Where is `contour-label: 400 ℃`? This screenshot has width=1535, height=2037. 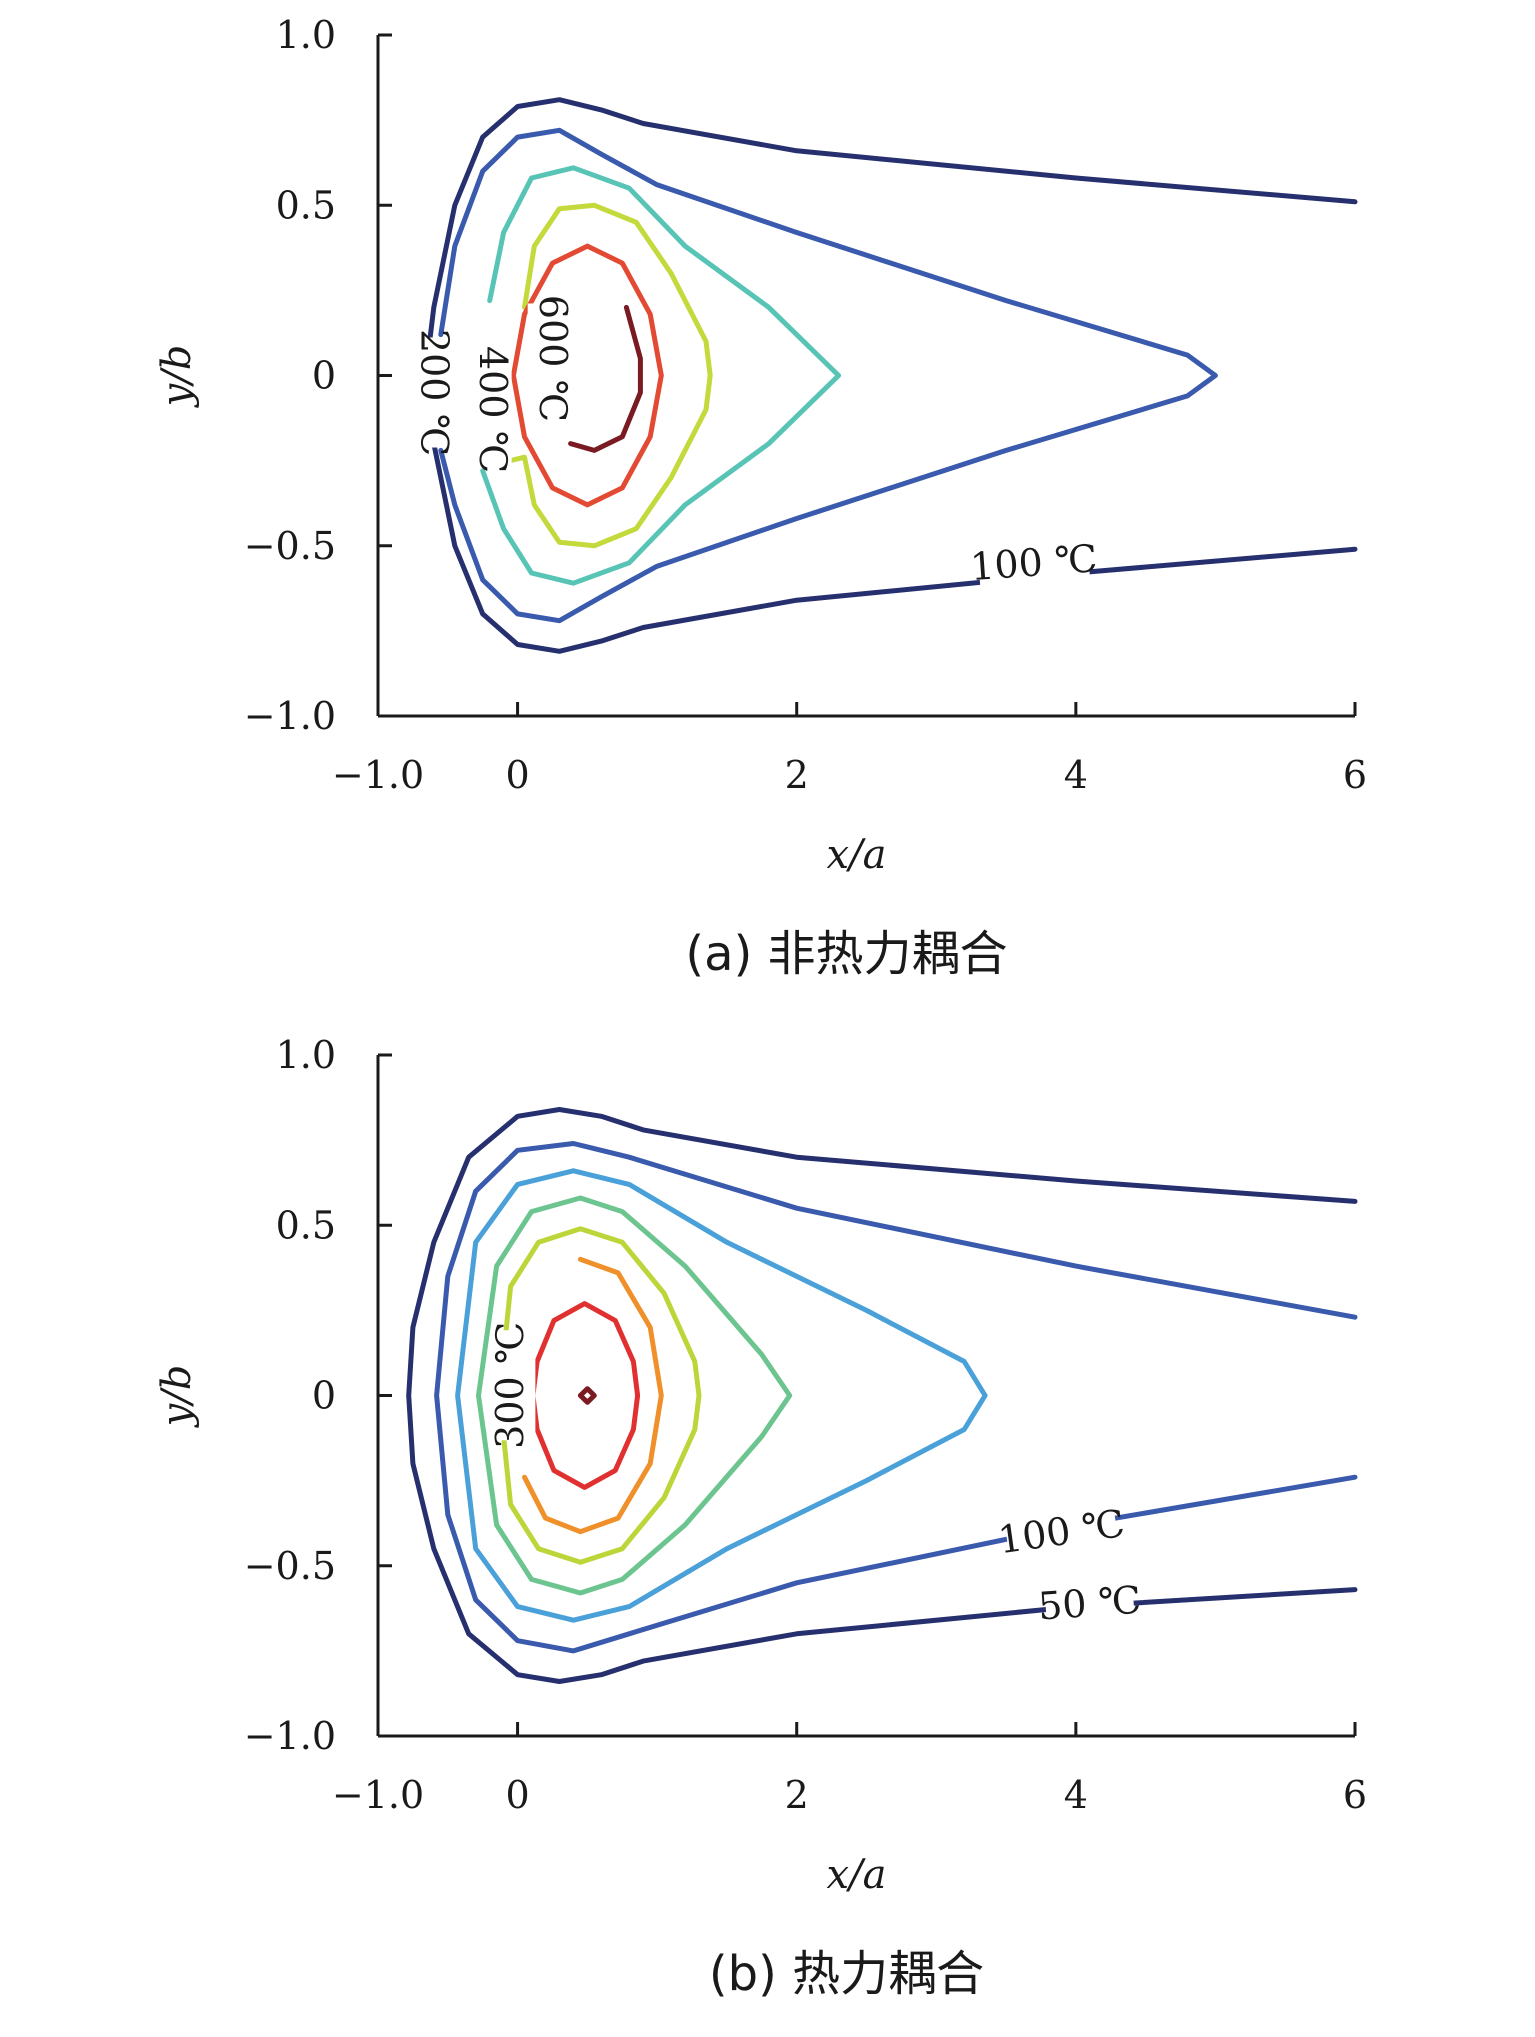 contour-label: 400 ℃ is located at coordinates (493, 409).